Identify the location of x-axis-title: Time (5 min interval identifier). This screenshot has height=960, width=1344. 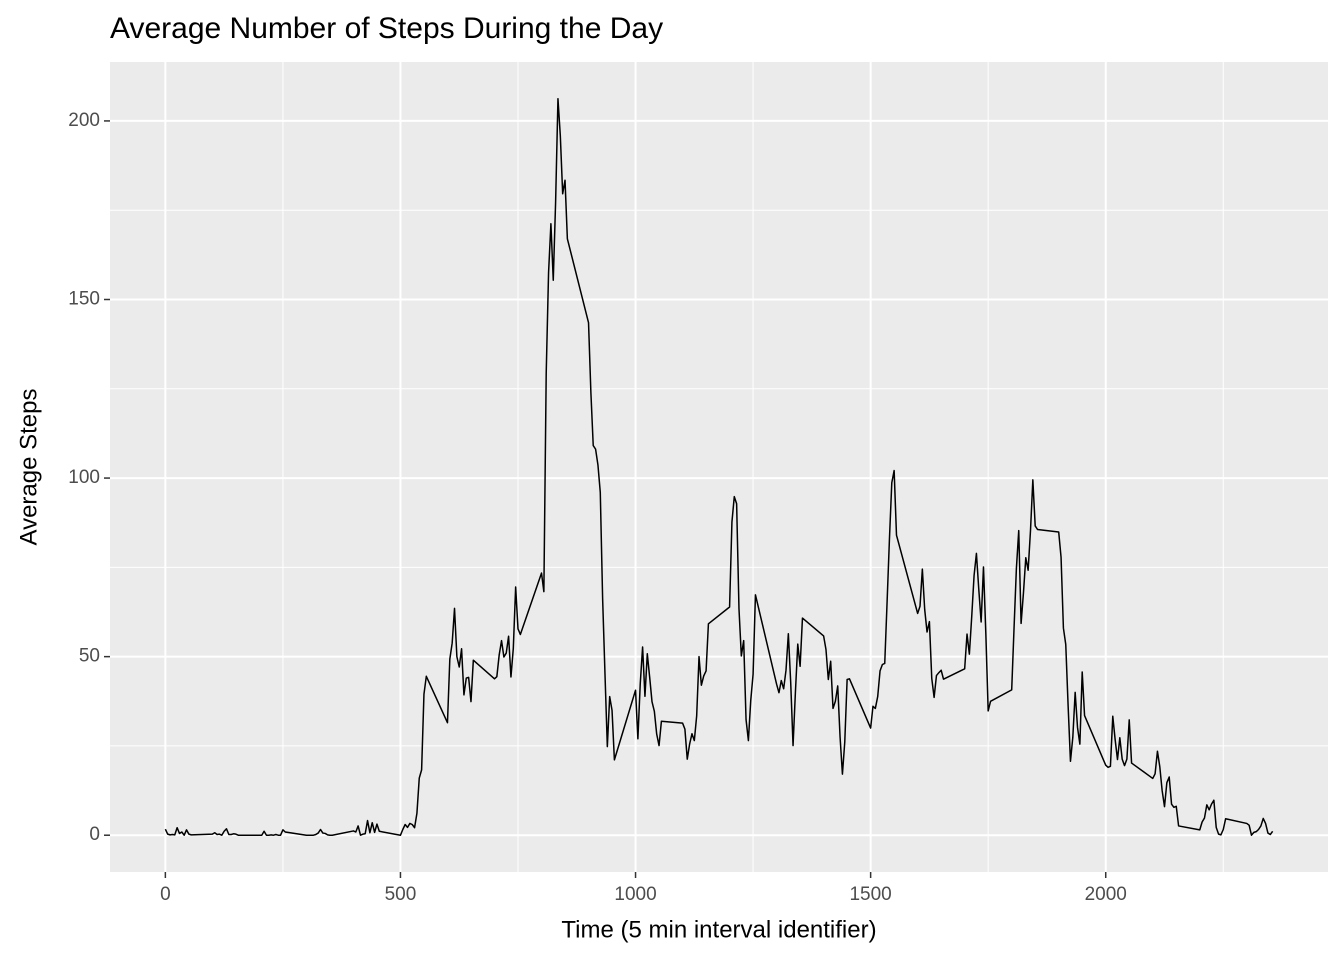
(718, 929).